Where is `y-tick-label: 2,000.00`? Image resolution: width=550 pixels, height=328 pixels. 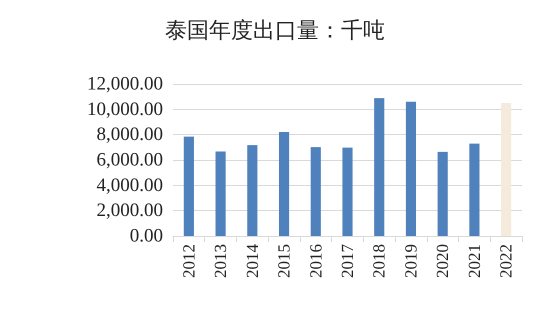 y-tick-label: 2,000.00 is located at coordinates (129, 211).